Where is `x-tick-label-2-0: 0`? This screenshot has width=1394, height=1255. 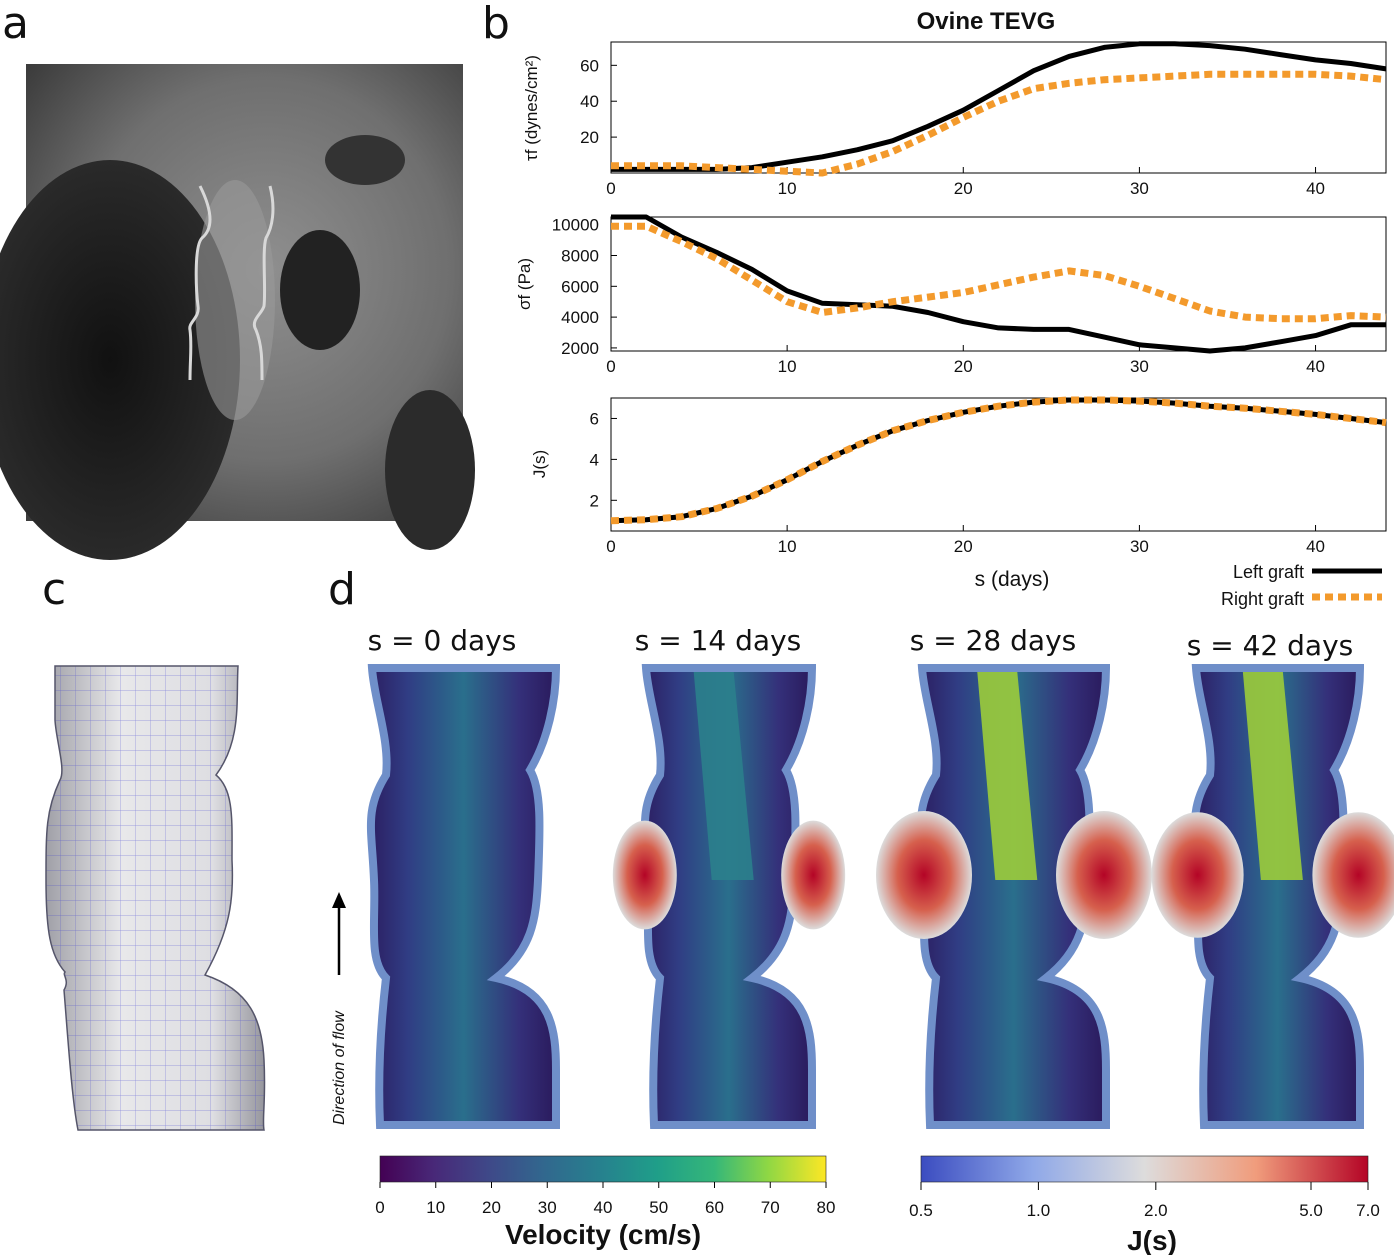 x-tick-label-2-0: 0 is located at coordinates (610, 546).